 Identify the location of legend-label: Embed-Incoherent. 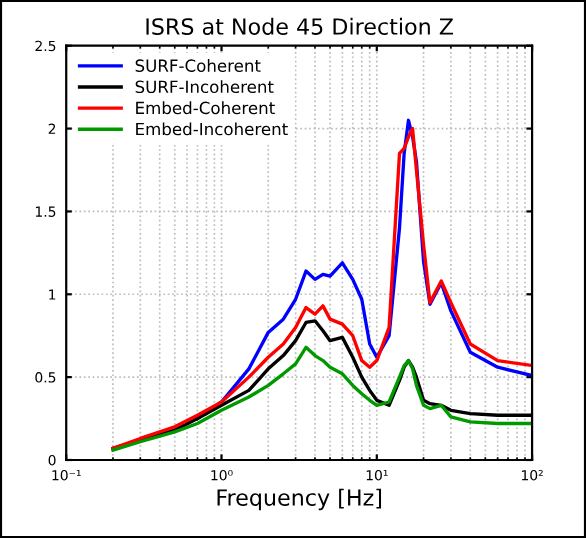
(212, 129).